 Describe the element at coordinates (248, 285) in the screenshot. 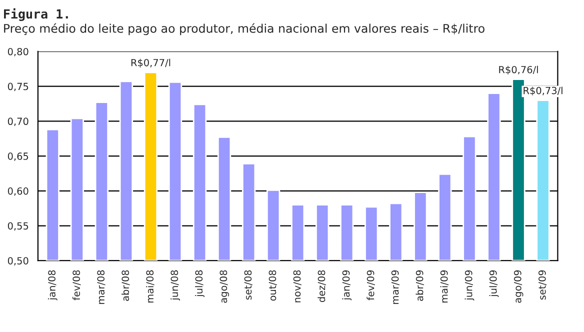

I see `x-tick-label: set/08` at that location.